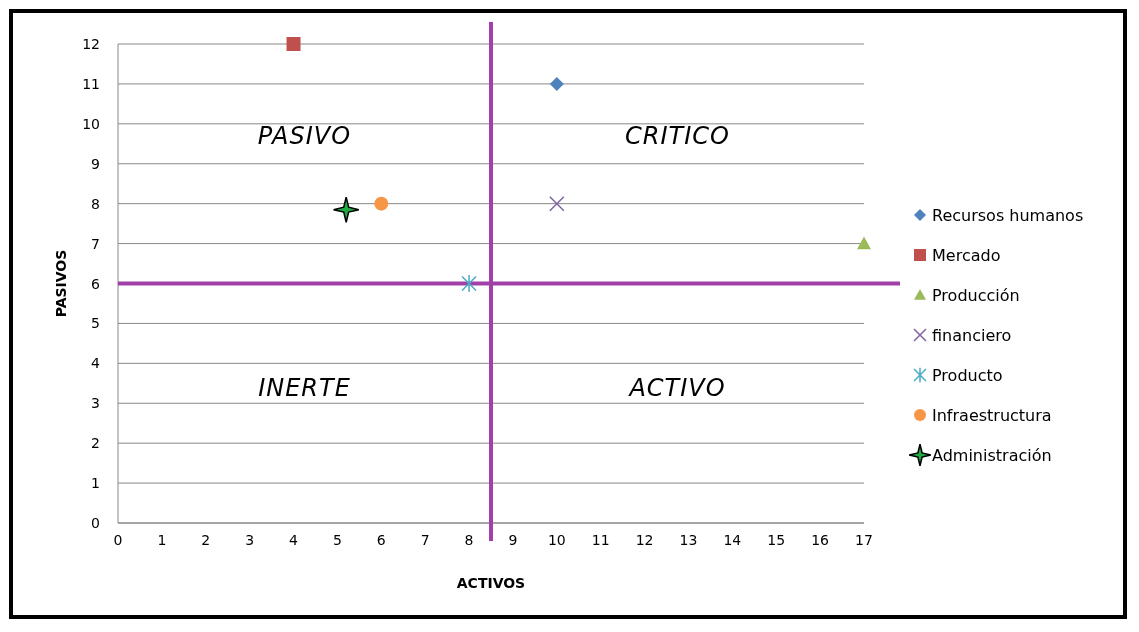 This screenshot has width=1139, height=632. Describe the element at coordinates (688, 540) in the screenshot. I see `x-tick-label: 13` at that location.